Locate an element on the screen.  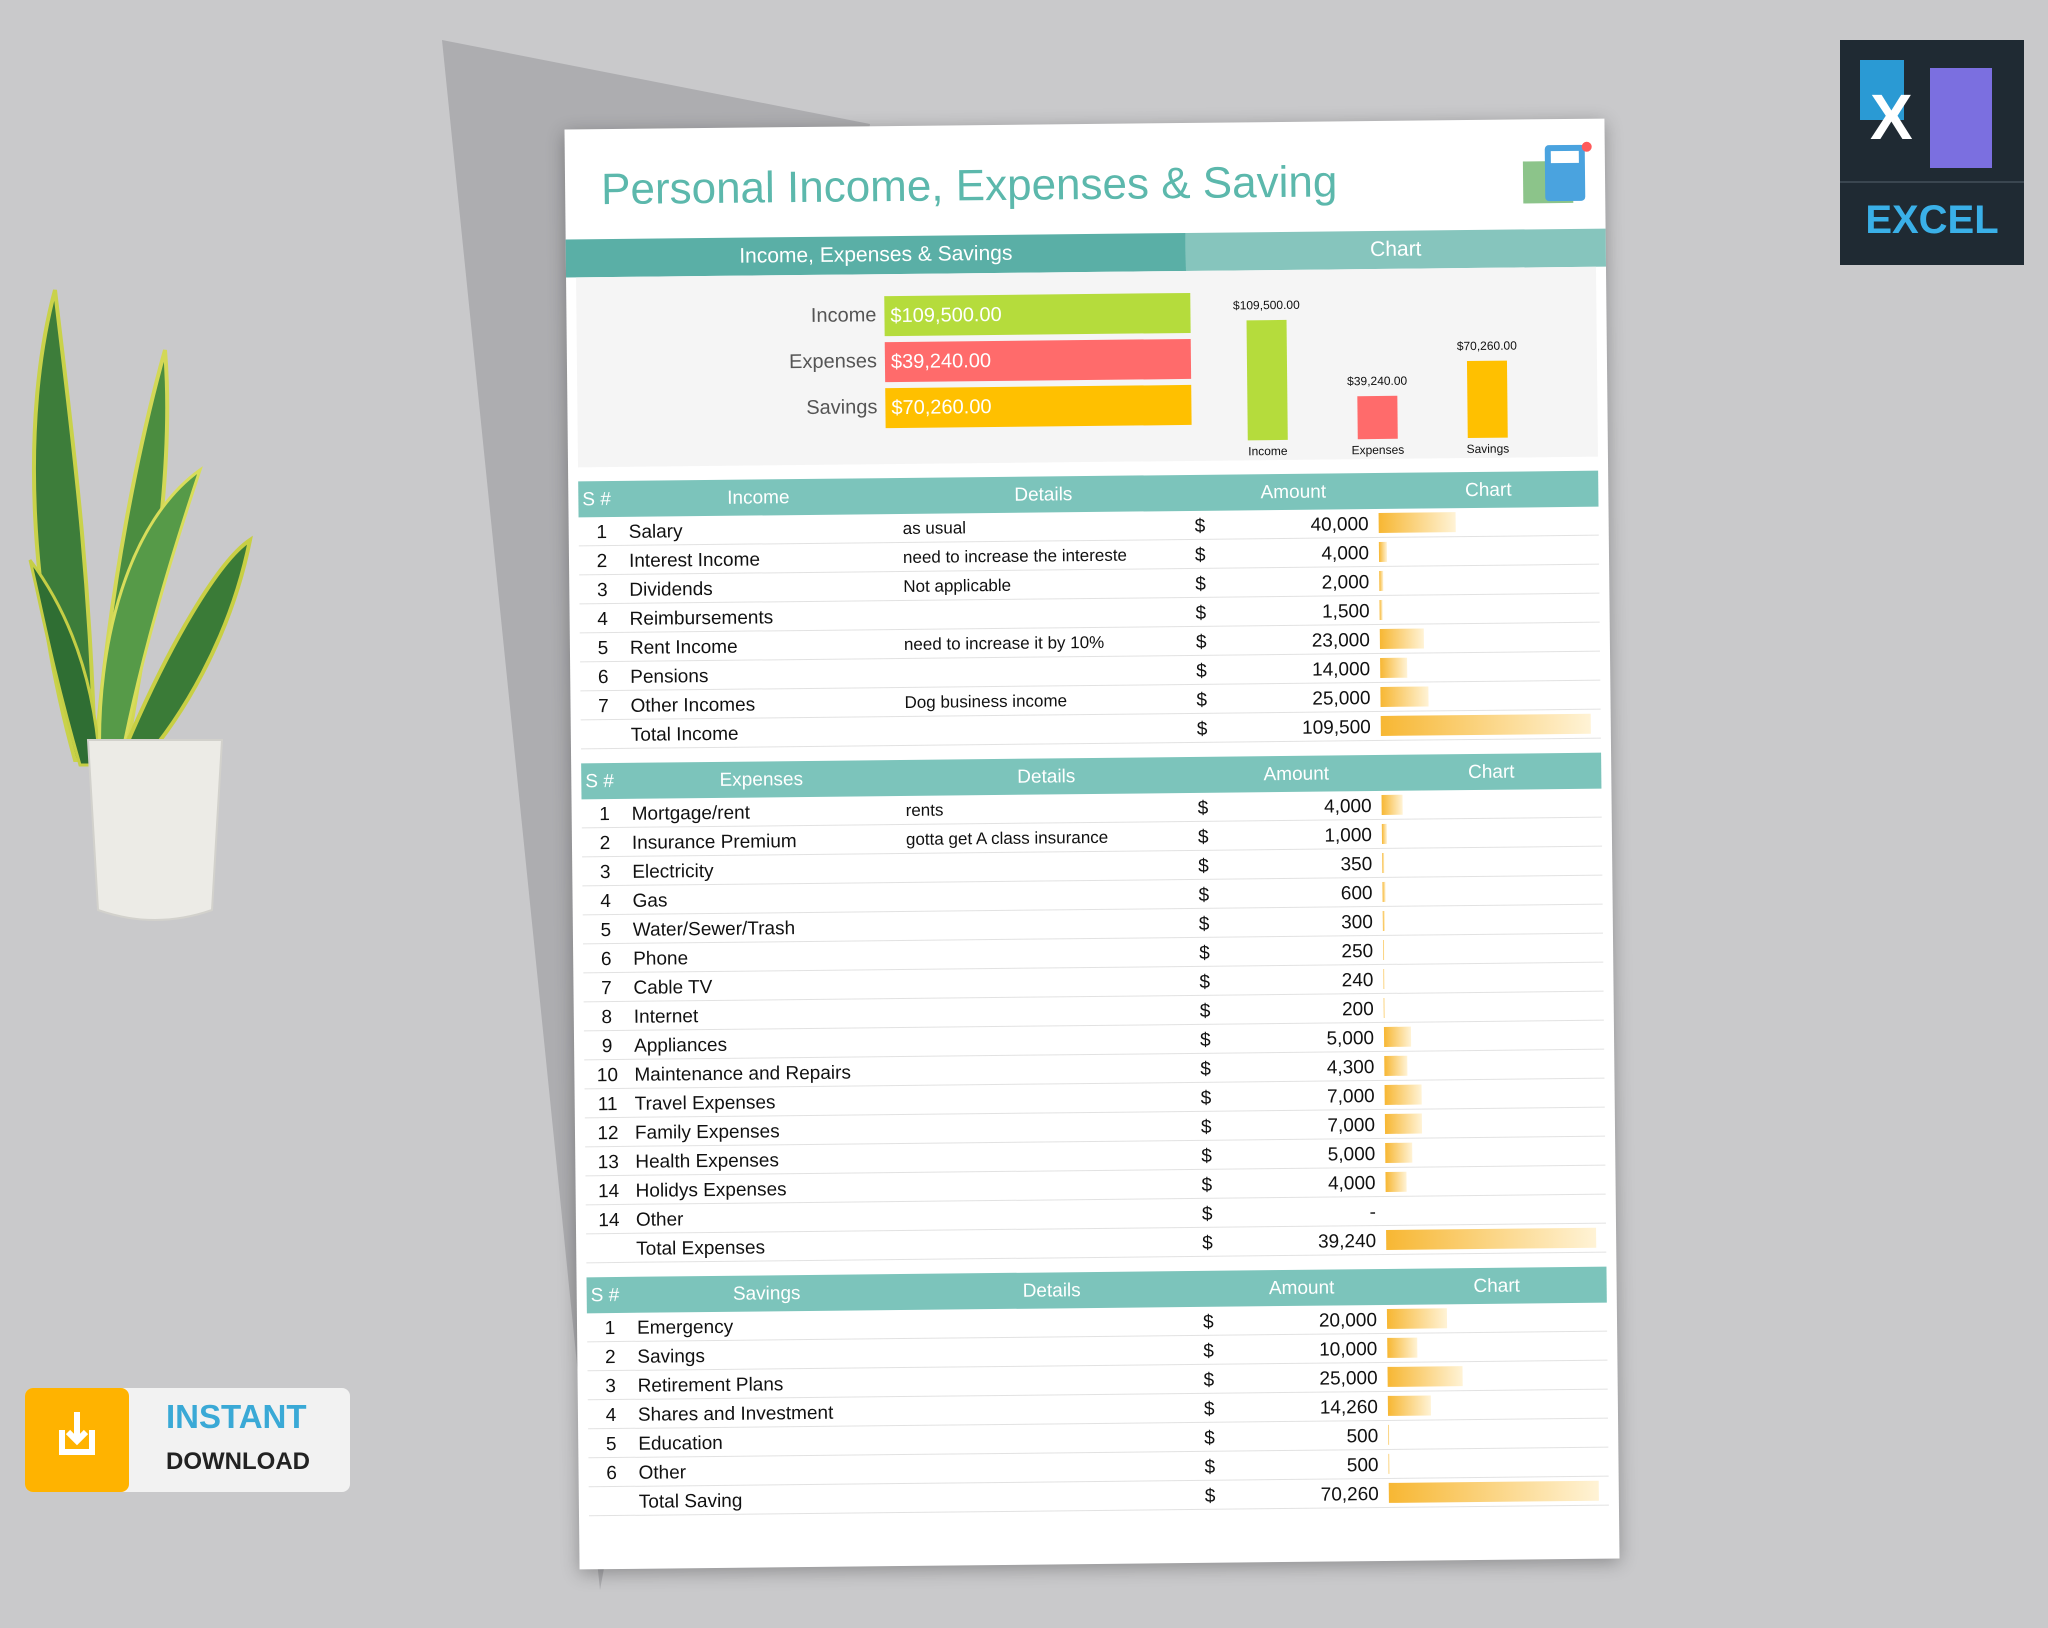
summary-chart-value: $109,500.00 is located at coordinates (1266, 305).